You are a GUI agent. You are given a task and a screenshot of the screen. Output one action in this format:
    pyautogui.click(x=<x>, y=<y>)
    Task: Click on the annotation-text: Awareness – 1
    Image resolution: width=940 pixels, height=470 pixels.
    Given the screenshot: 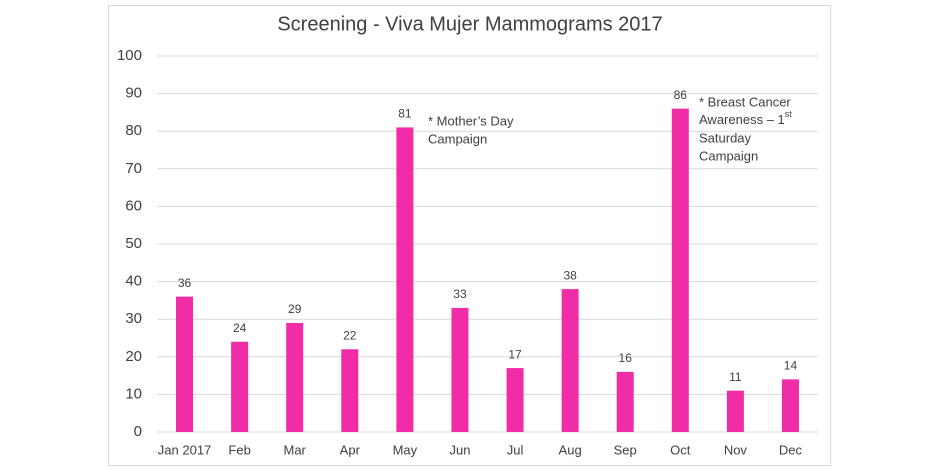 What is the action you would take?
    pyautogui.click(x=742, y=119)
    